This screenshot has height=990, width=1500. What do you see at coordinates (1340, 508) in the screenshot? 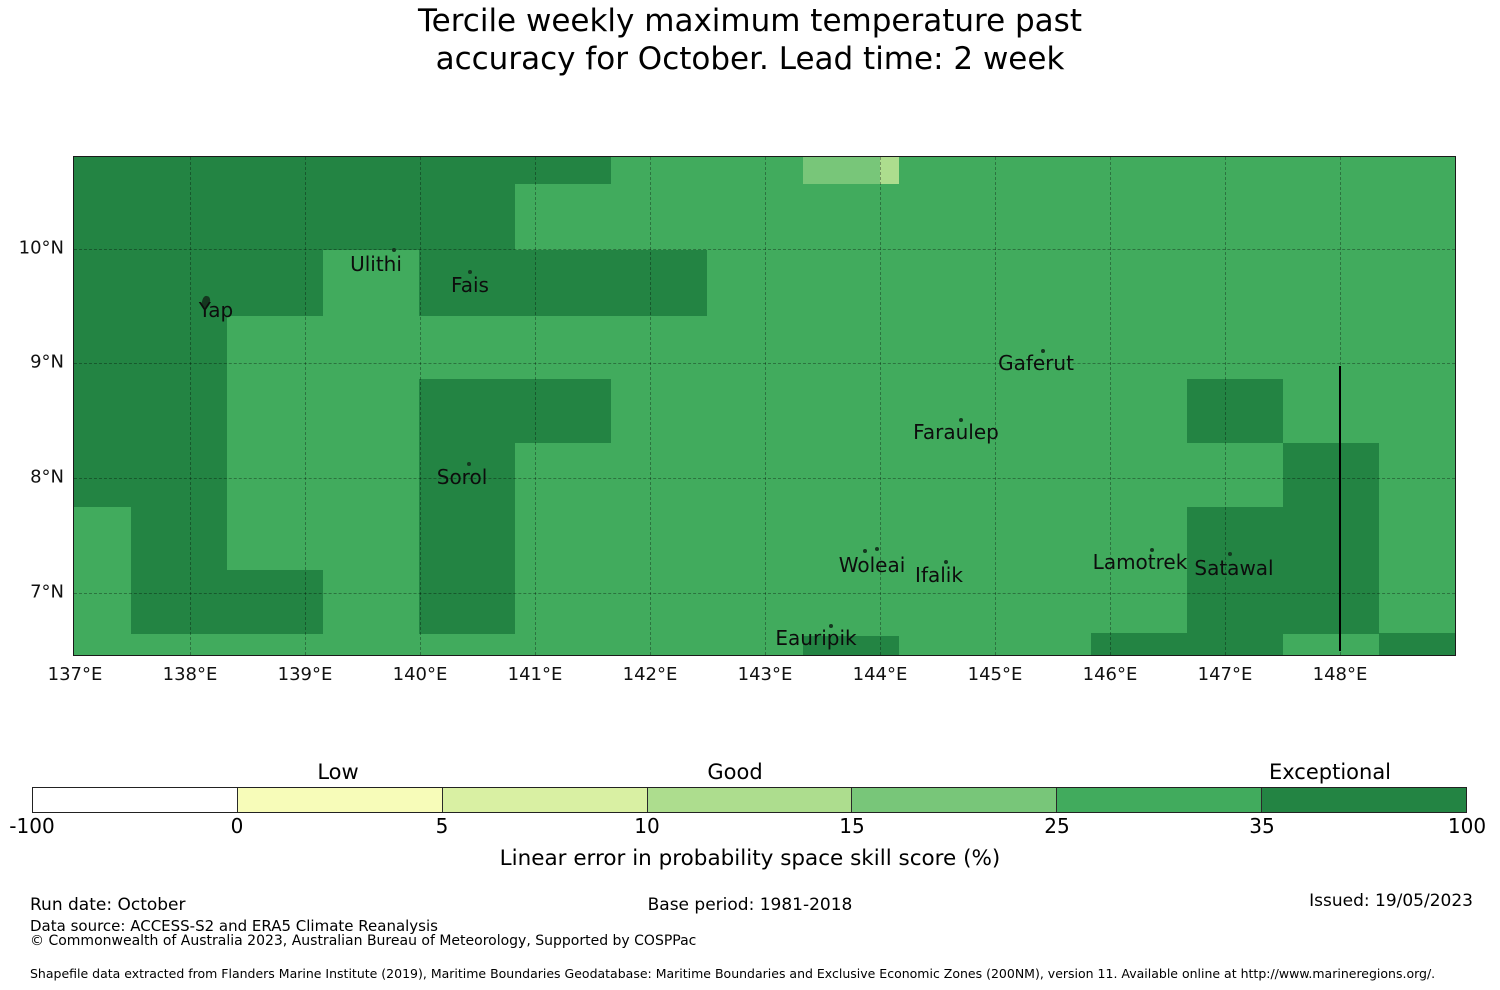
I see `eez-boundary-line` at bounding box center [1340, 508].